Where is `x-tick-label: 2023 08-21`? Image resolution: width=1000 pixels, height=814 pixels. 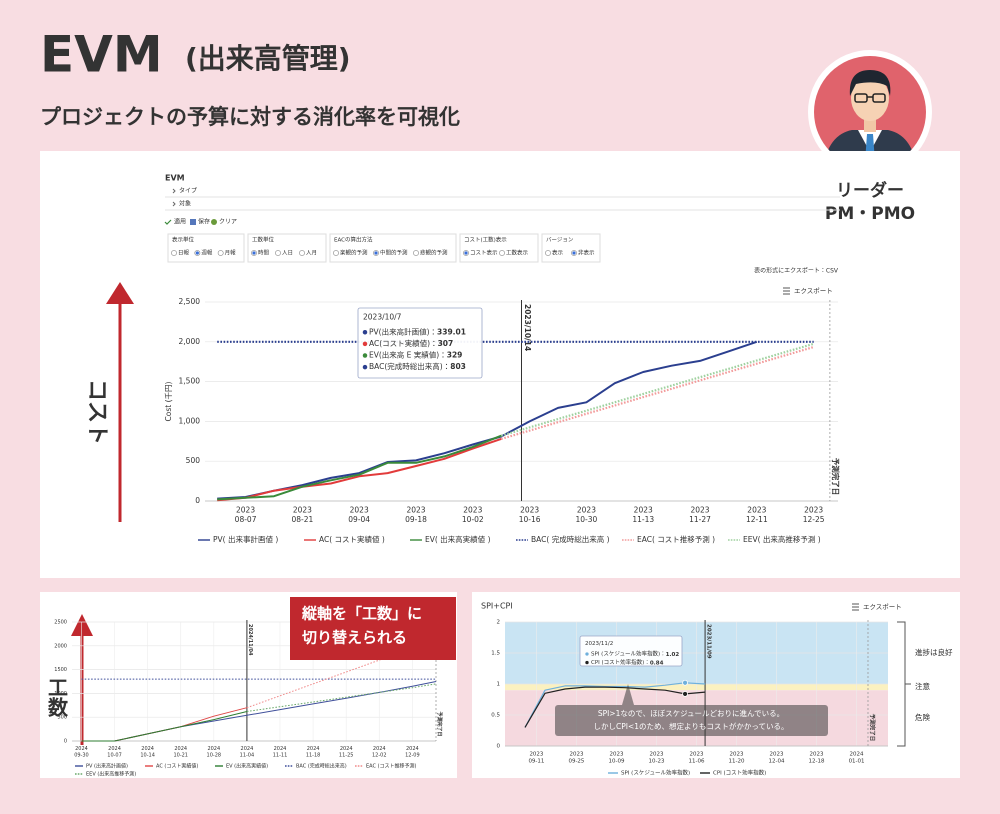
x-tick-label: 2023 08-21 is located at coordinates (302, 515).